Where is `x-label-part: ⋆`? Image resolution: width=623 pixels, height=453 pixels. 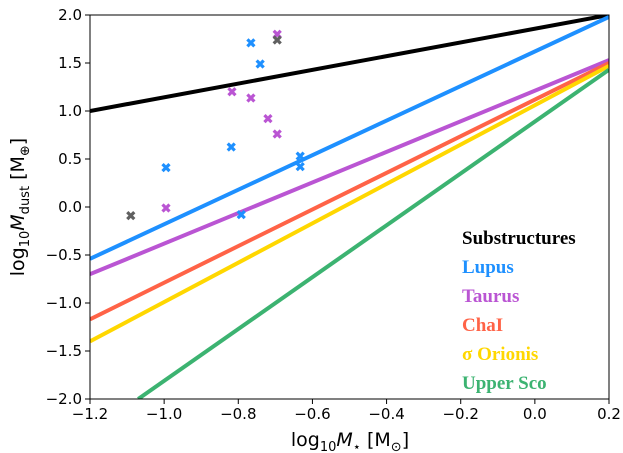
x-label-part: ⋆ is located at coordinates (357, 446).